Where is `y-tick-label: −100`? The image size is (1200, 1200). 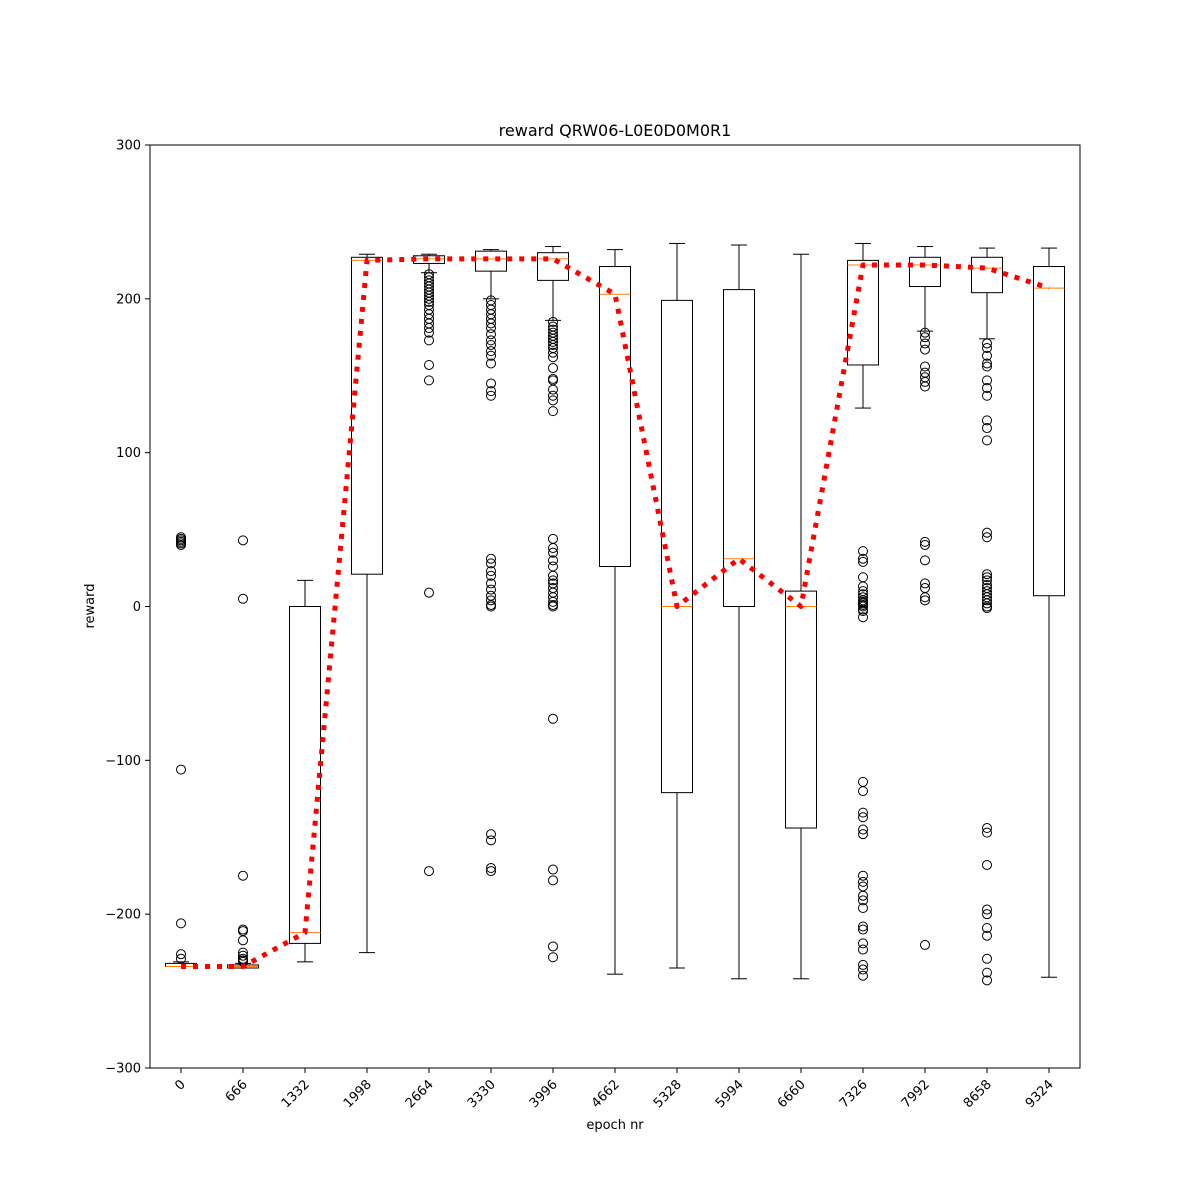 y-tick-label: −100 is located at coordinates (123, 761).